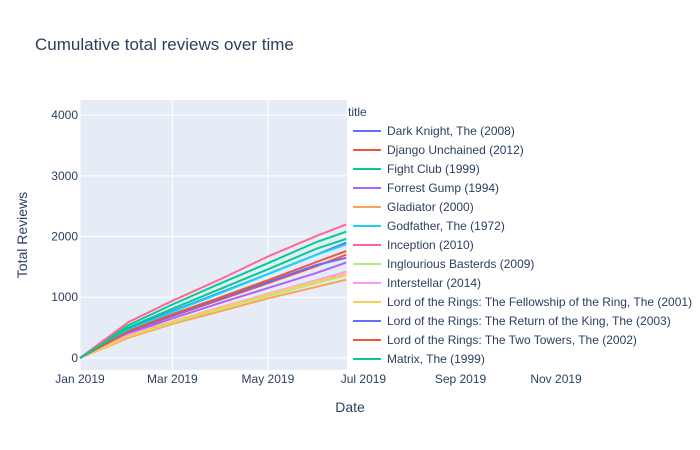  What do you see at coordinates (164, 44) in the screenshot?
I see `chart-title: Cumulative total reviews over time` at bounding box center [164, 44].